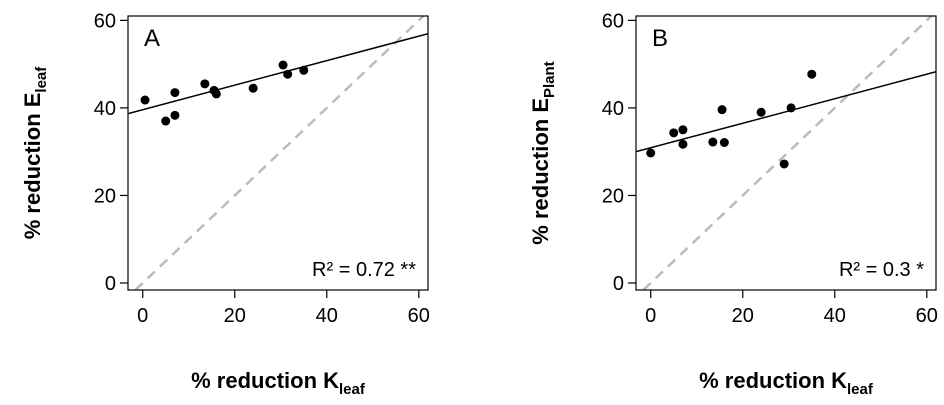 The height and width of the screenshot is (405, 944). What do you see at coordinates (364, 270) in the screenshot?
I see `stat-label: R² = 0.72 **` at bounding box center [364, 270].